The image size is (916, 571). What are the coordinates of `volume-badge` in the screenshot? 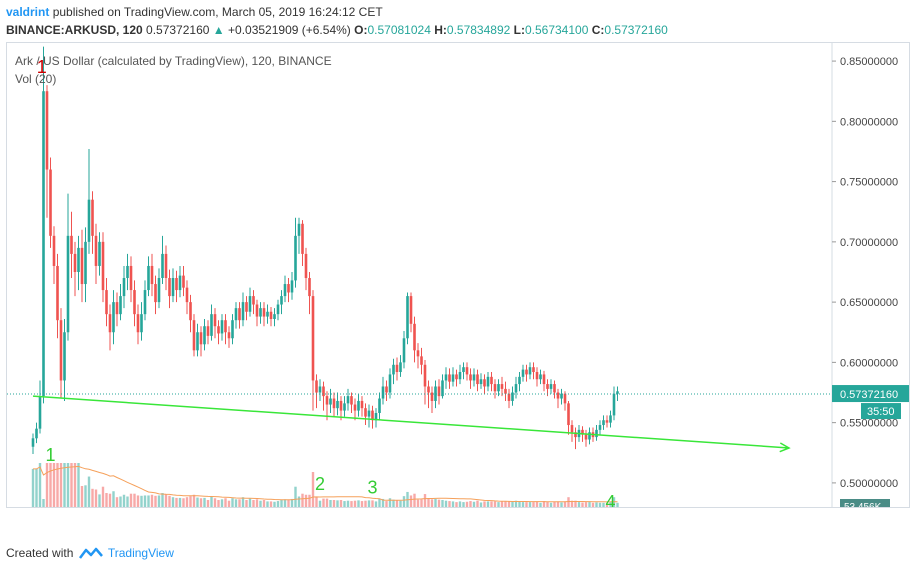 It's located at (865, 503).